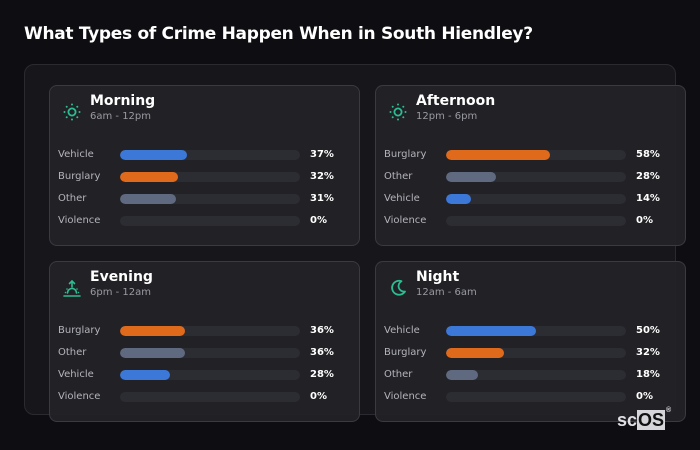 This screenshot has height=450, width=700. What do you see at coordinates (648, 374) in the screenshot?
I see `bar-value: 18%` at bounding box center [648, 374].